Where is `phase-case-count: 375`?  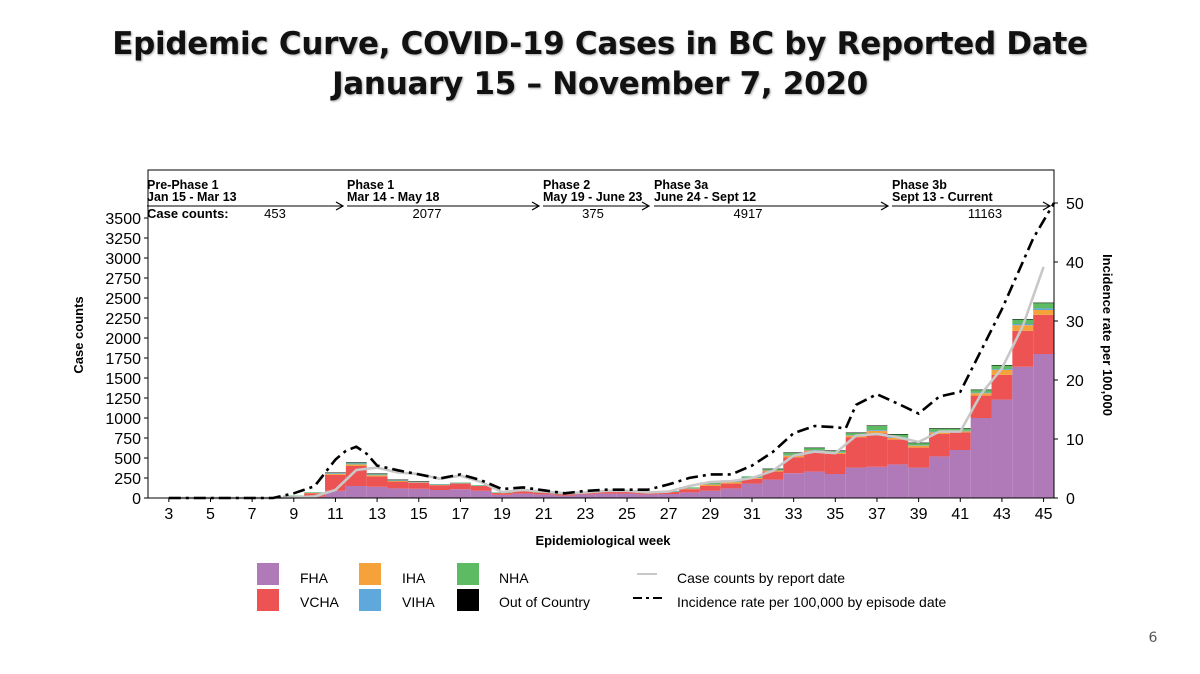 phase-case-count: 375 is located at coordinates (593, 213).